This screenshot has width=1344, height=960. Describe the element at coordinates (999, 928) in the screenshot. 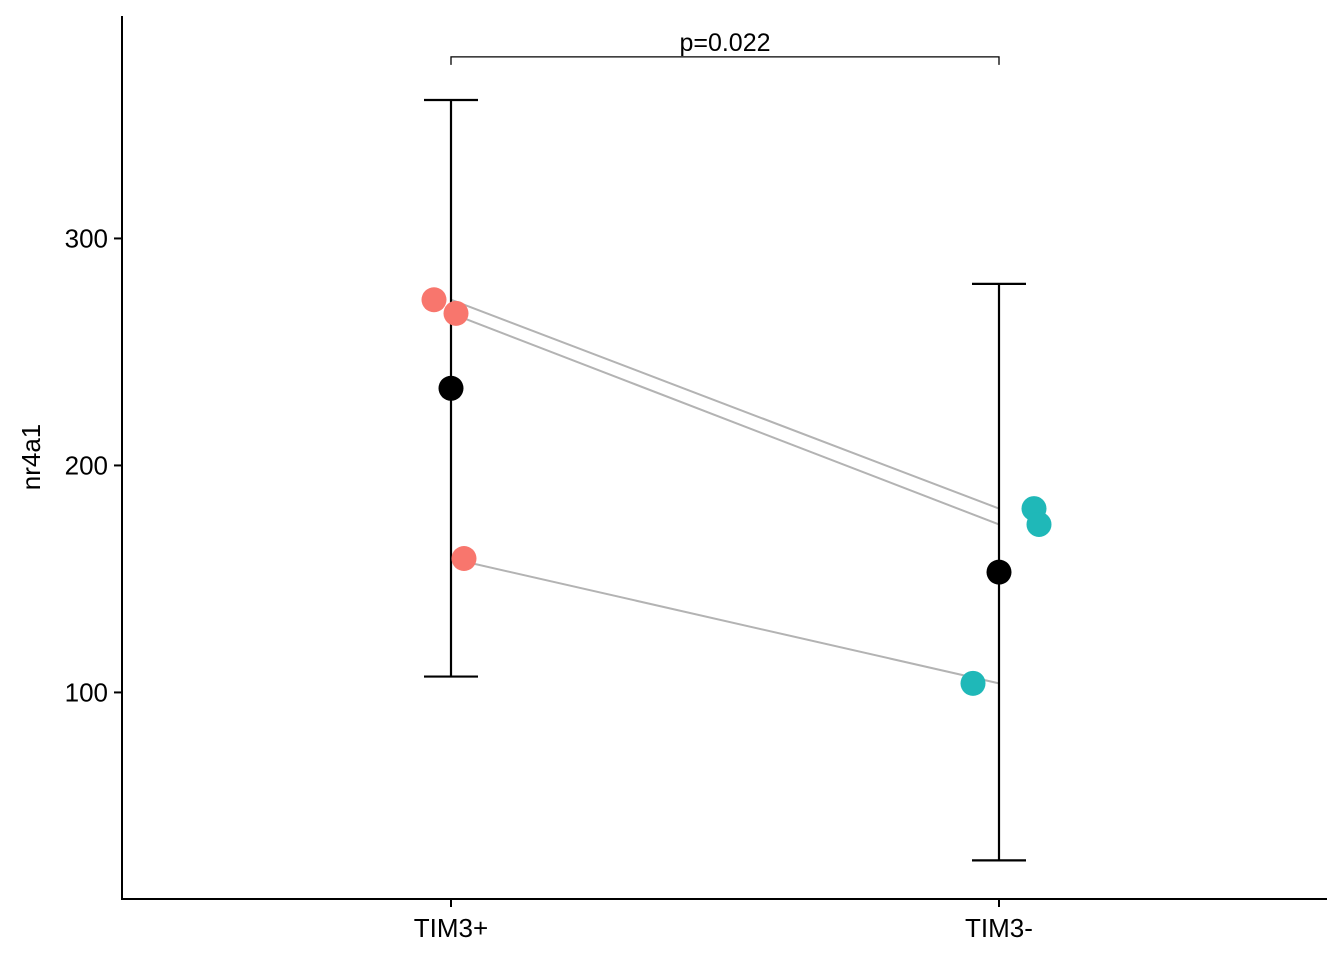

I see `x-tick-label: TIM3-` at that location.